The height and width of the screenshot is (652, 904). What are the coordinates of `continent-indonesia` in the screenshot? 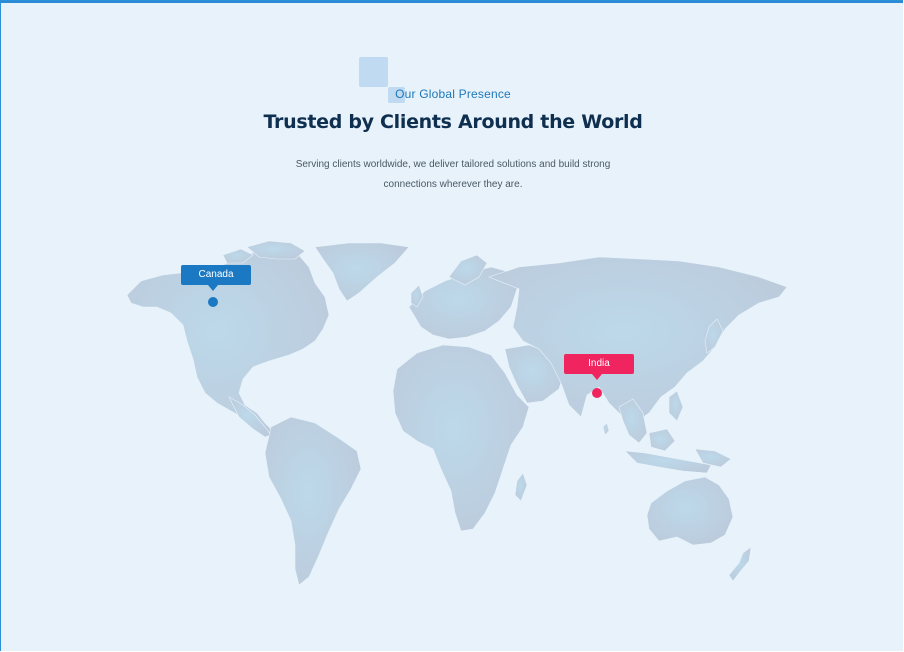 It's located at (668, 462).